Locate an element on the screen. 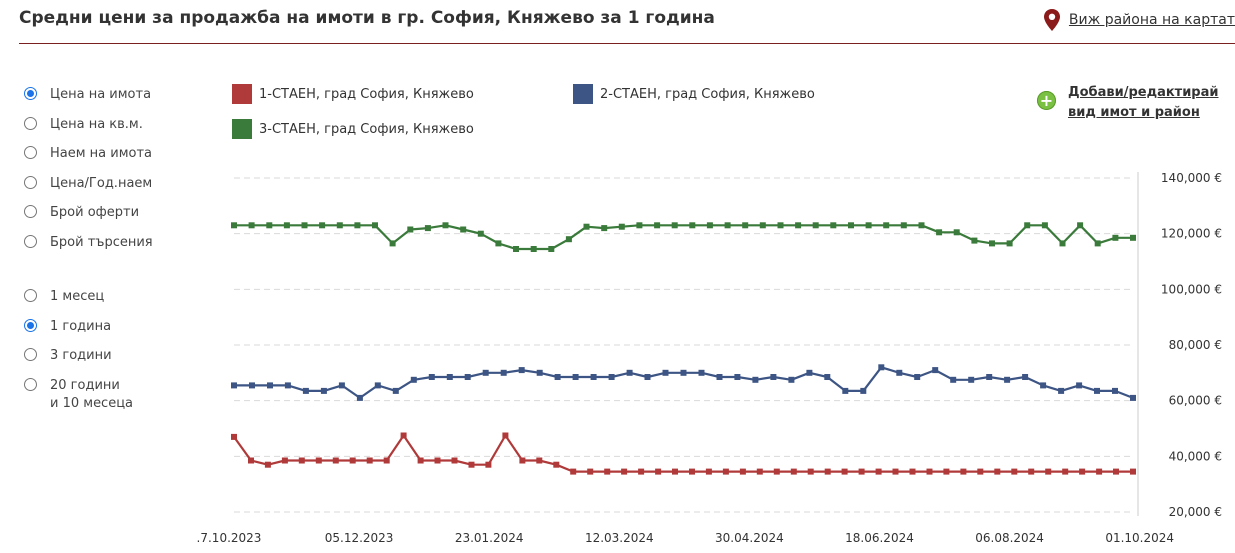  legend-item-3-room: 3-СТАЕН, град София, Княжево is located at coordinates (353, 129).